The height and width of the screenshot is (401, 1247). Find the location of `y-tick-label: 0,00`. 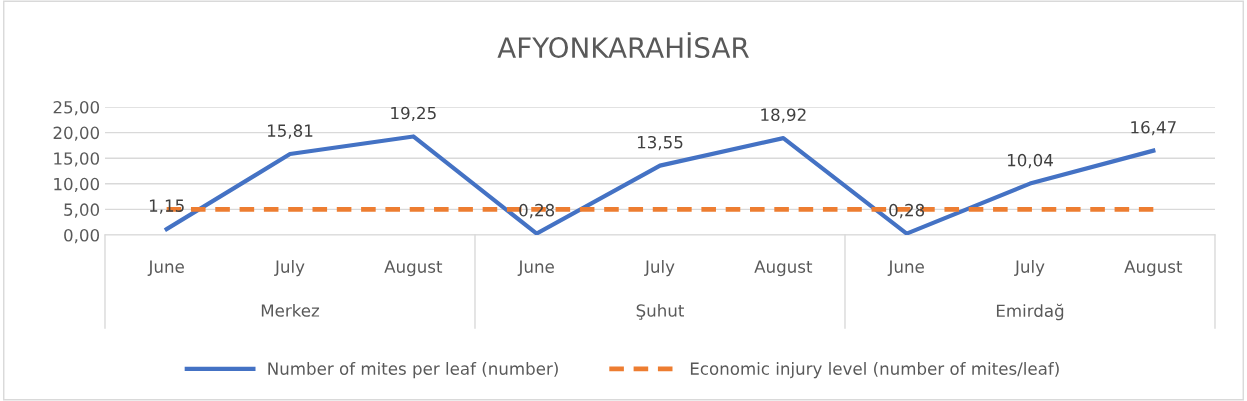

y-tick-label: 0,00 is located at coordinates (82, 236).